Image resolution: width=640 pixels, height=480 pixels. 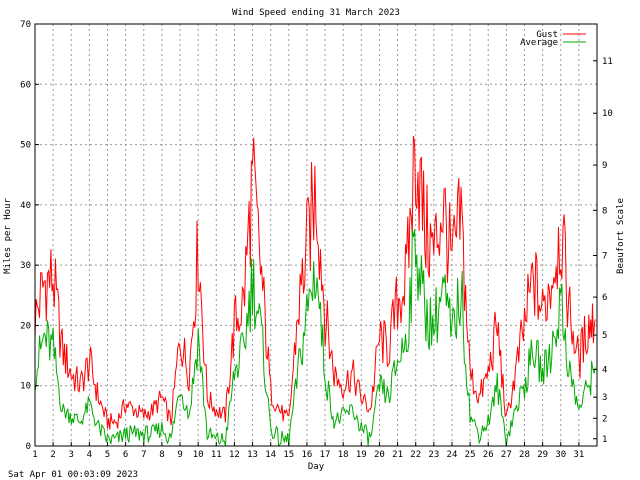 I want to click on beaufort-tick-label: 3, so click(x=604, y=398).